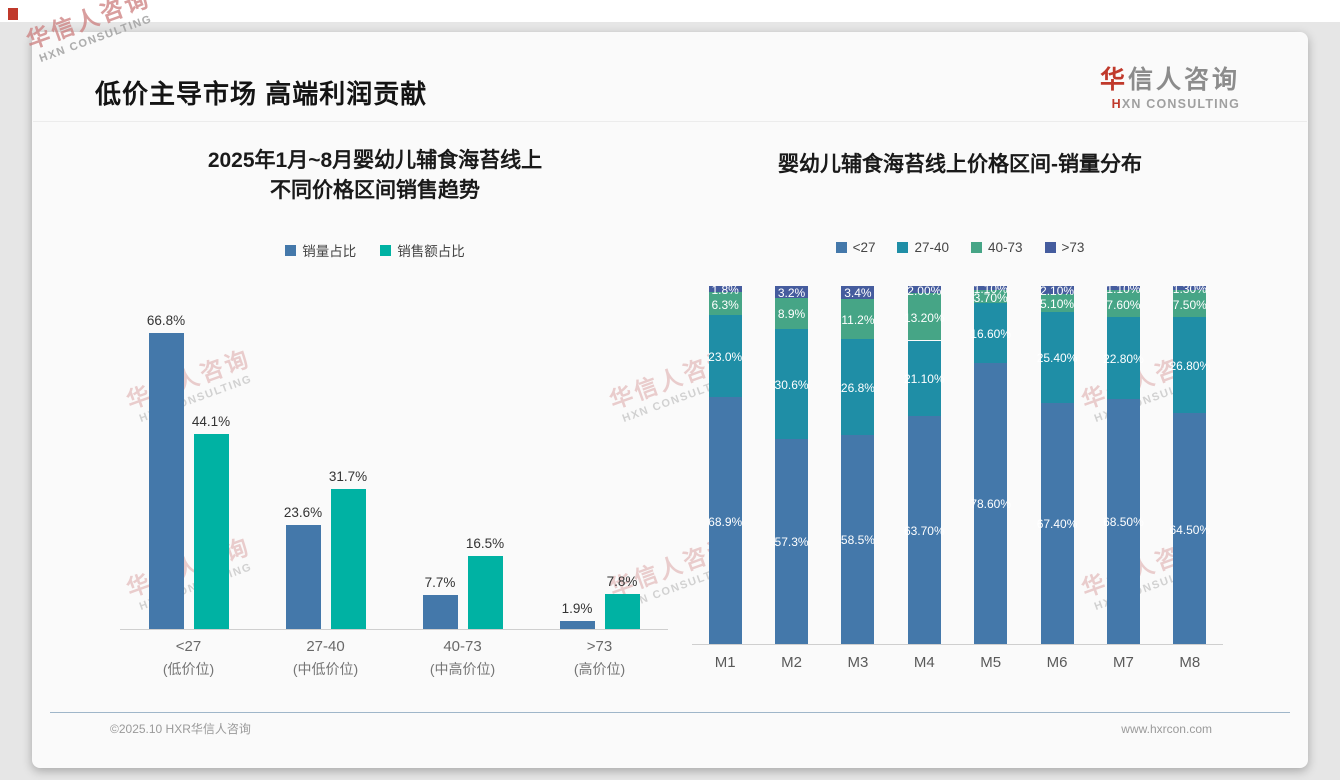 The width and height of the screenshot is (1340, 780). I want to click on logo-en-first: H, so click(1116, 104).